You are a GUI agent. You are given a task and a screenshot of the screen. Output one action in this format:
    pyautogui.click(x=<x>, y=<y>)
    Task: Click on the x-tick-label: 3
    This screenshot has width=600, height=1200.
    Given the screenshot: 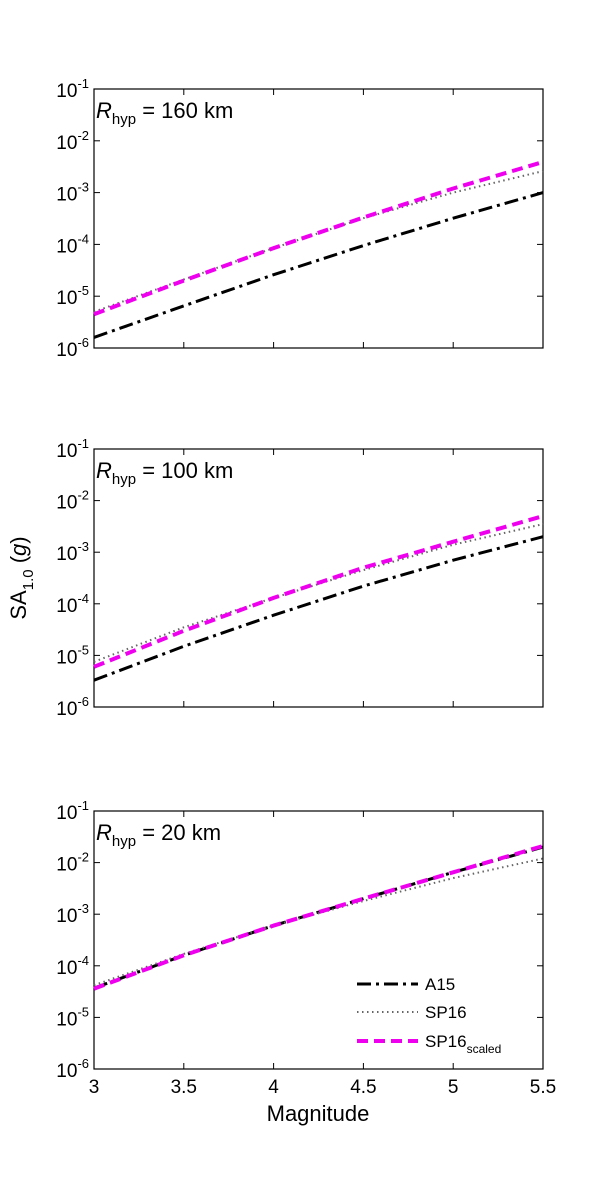 What is the action you would take?
    pyautogui.click(x=94, y=1087)
    